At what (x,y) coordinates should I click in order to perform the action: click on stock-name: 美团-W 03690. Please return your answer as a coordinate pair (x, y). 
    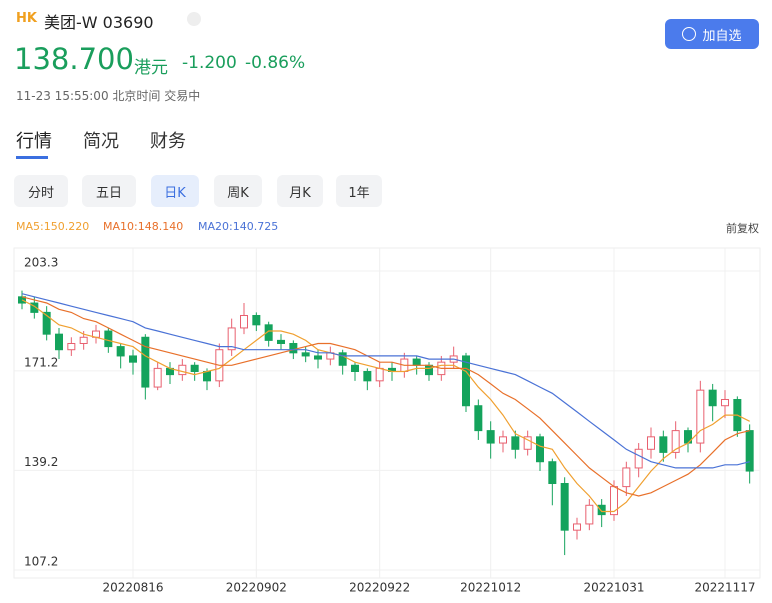
    Looking at the image, I should click on (99, 22).